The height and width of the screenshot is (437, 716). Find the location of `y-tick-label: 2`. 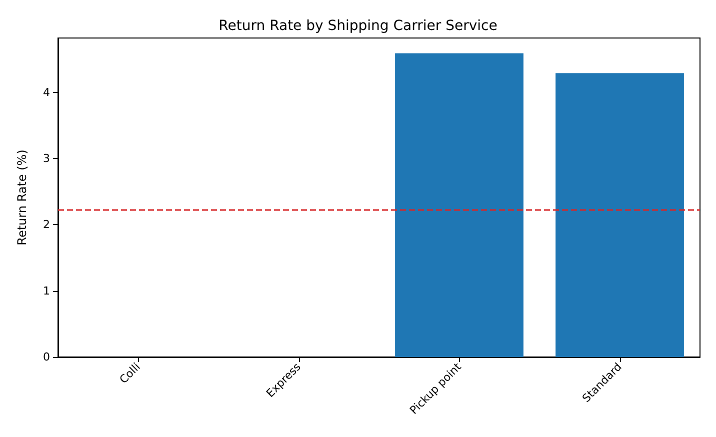

y-tick-label: 2 is located at coordinates (46, 225).